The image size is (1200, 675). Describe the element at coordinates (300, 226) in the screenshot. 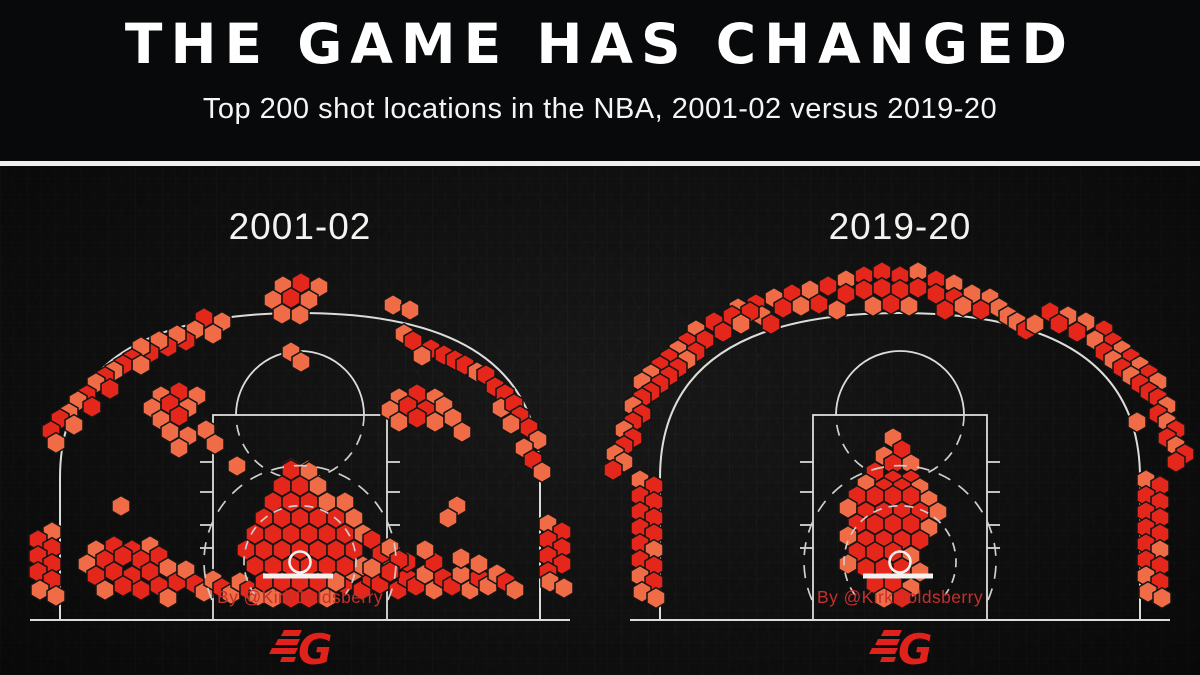

I see `season-label-left: 2001-02` at that location.